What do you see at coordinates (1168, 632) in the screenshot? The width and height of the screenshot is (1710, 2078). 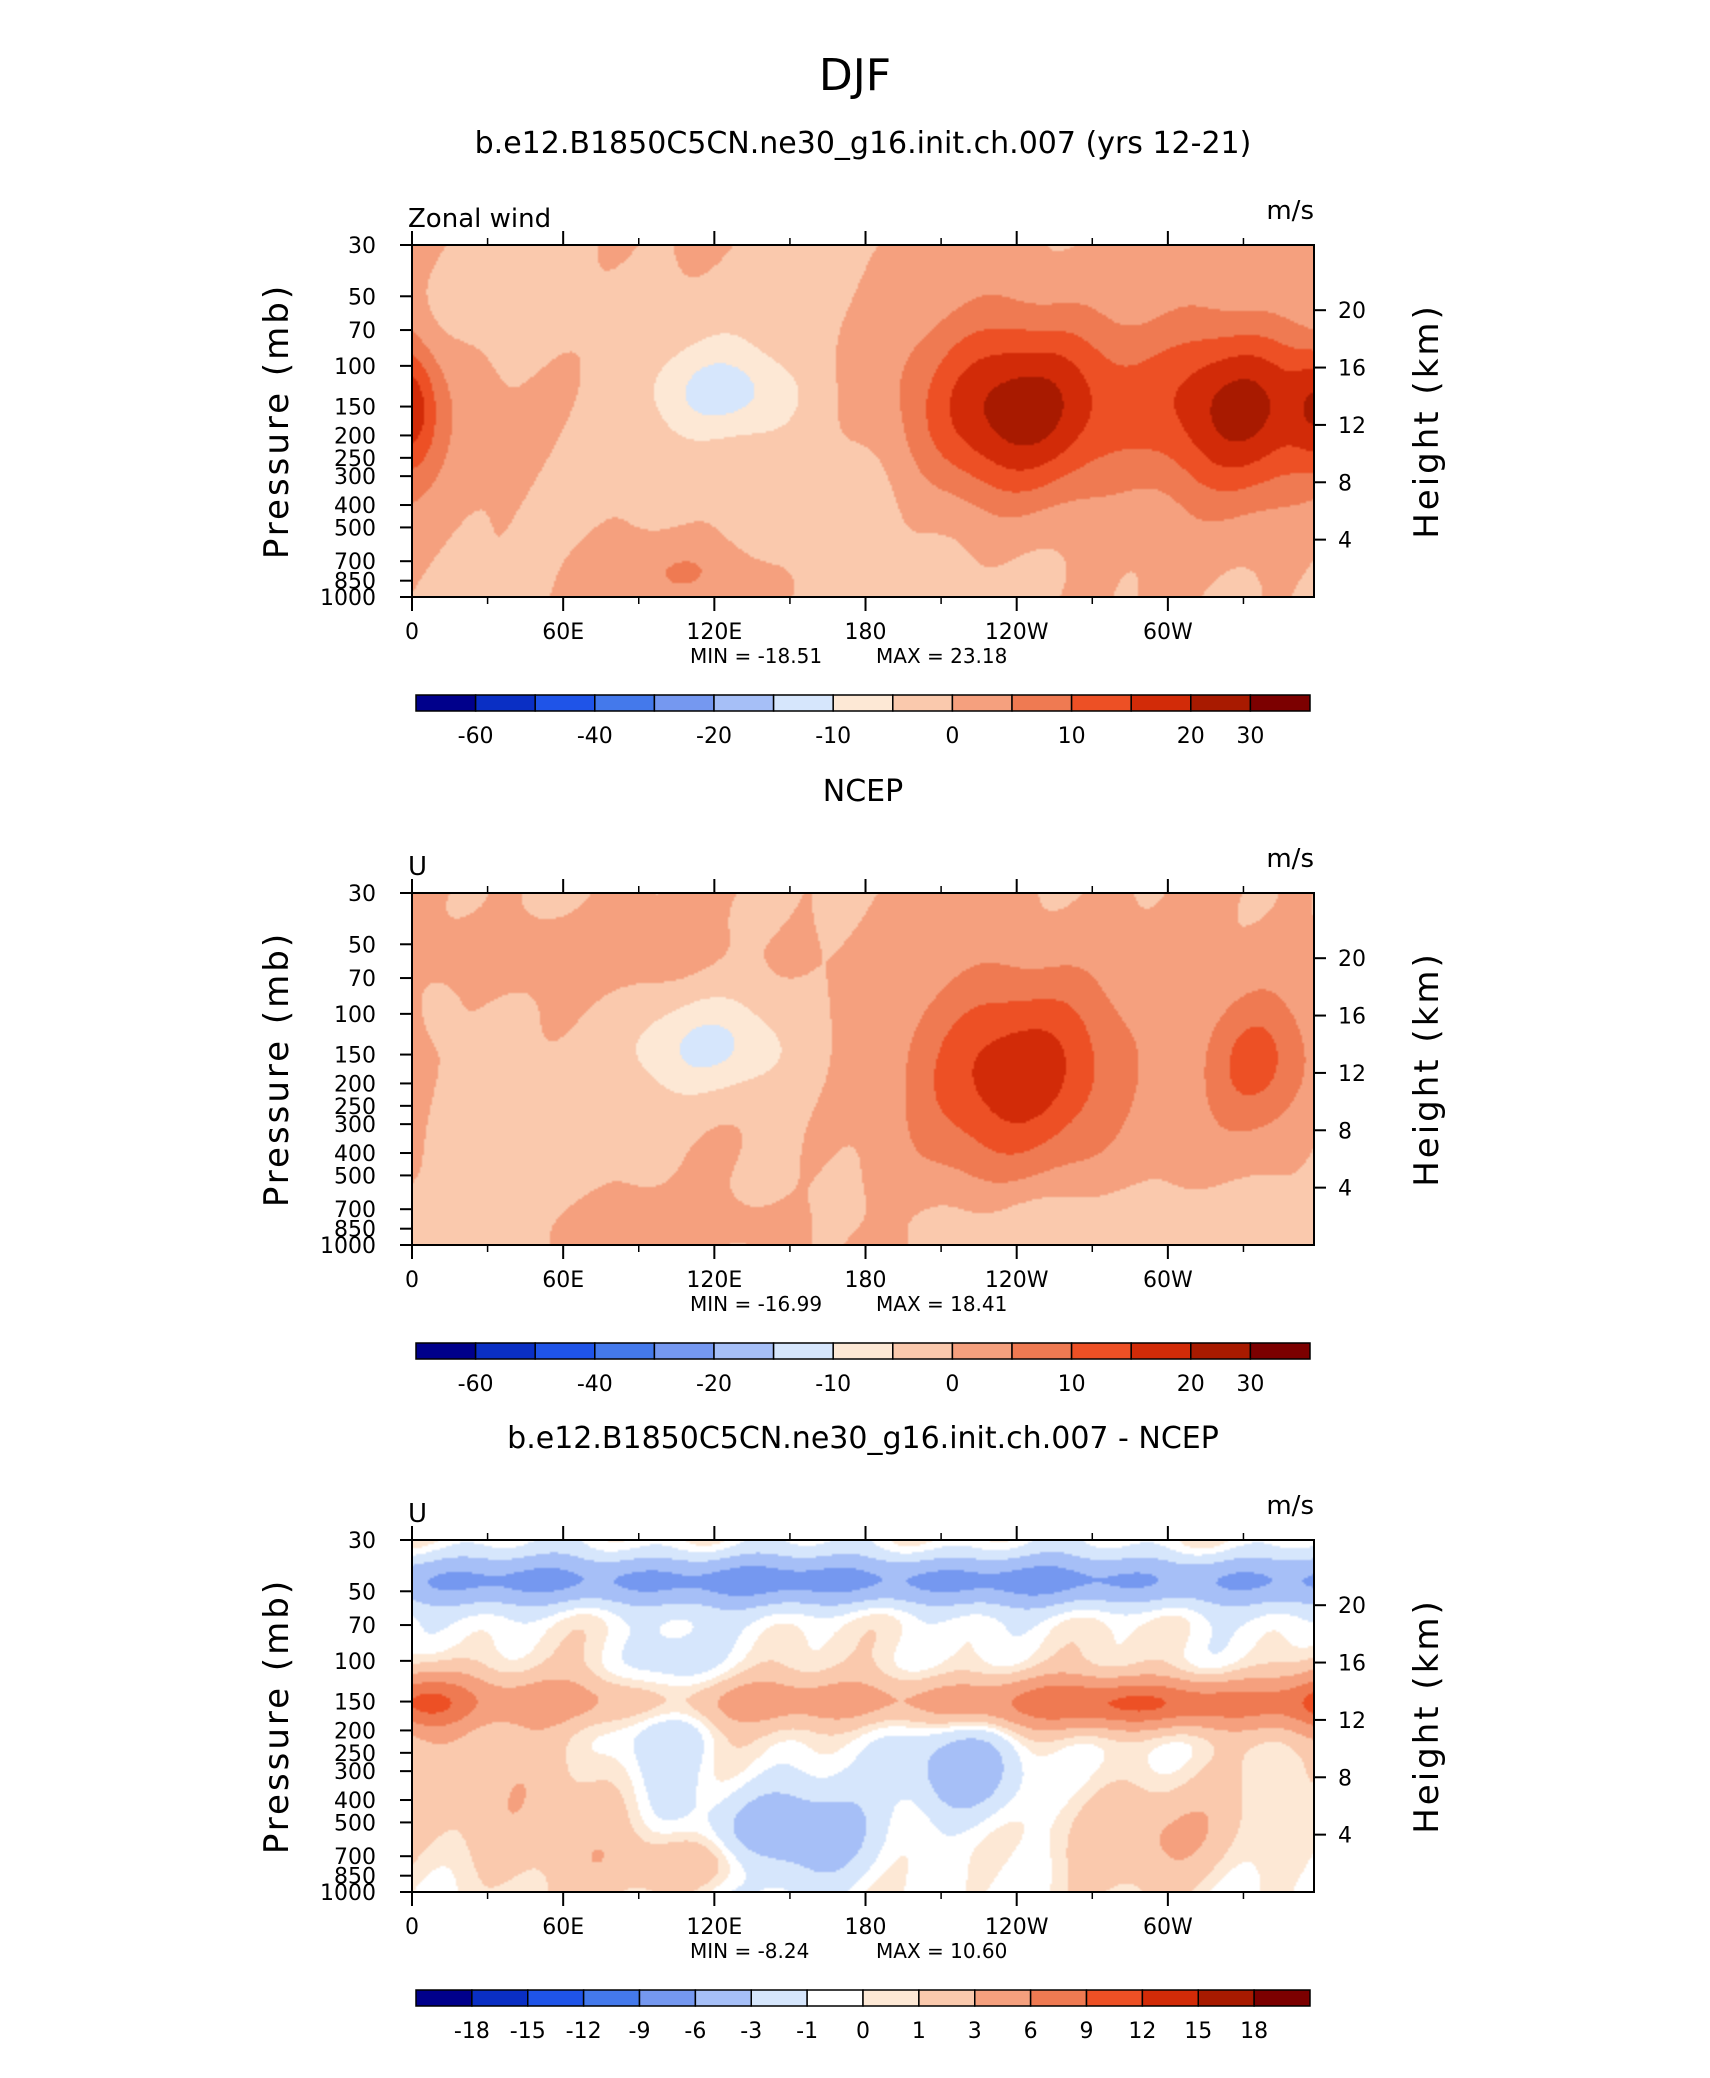 I see `x-tick-label: 60W` at bounding box center [1168, 632].